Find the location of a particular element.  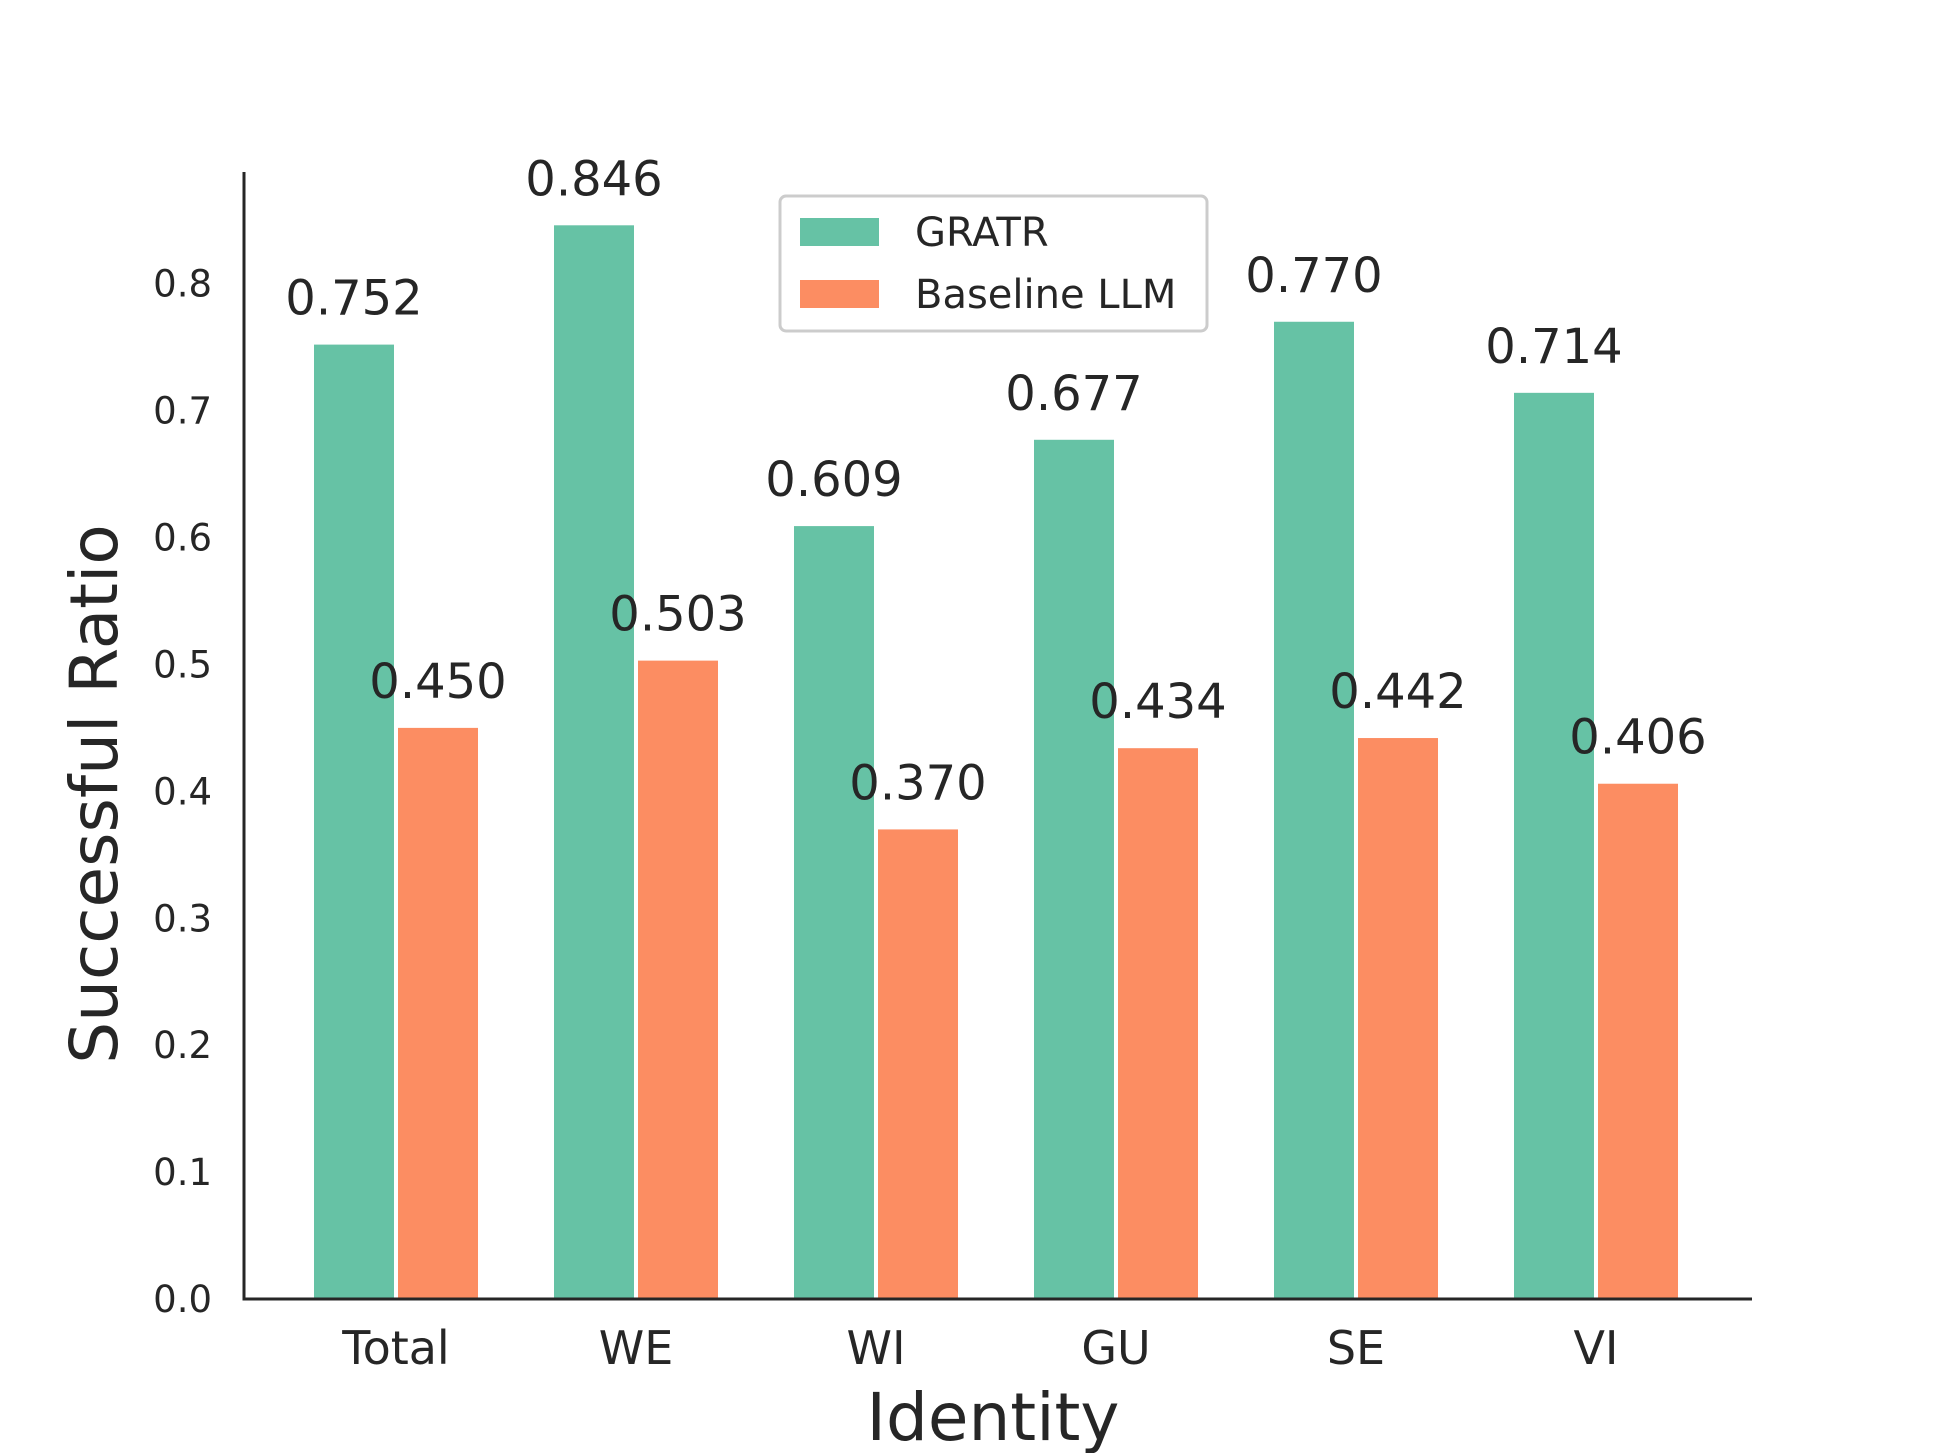

data-label: 0.752 is located at coordinates (353, 299).